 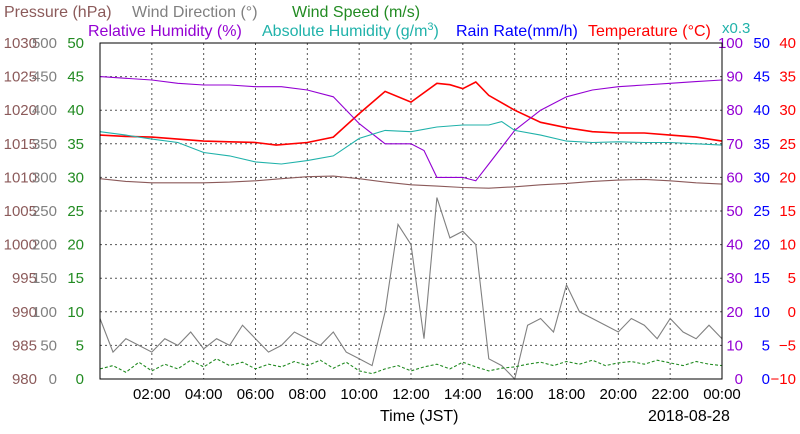 I want to click on y-tick-label-wind-direction: 100, so click(x=44, y=312).